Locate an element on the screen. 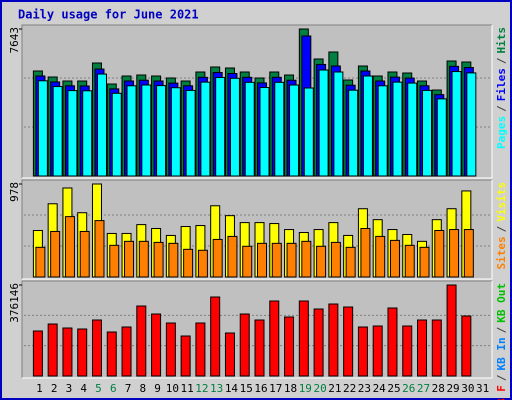 The image size is (512, 400). y-tick-label: 978 is located at coordinates (14, 192).